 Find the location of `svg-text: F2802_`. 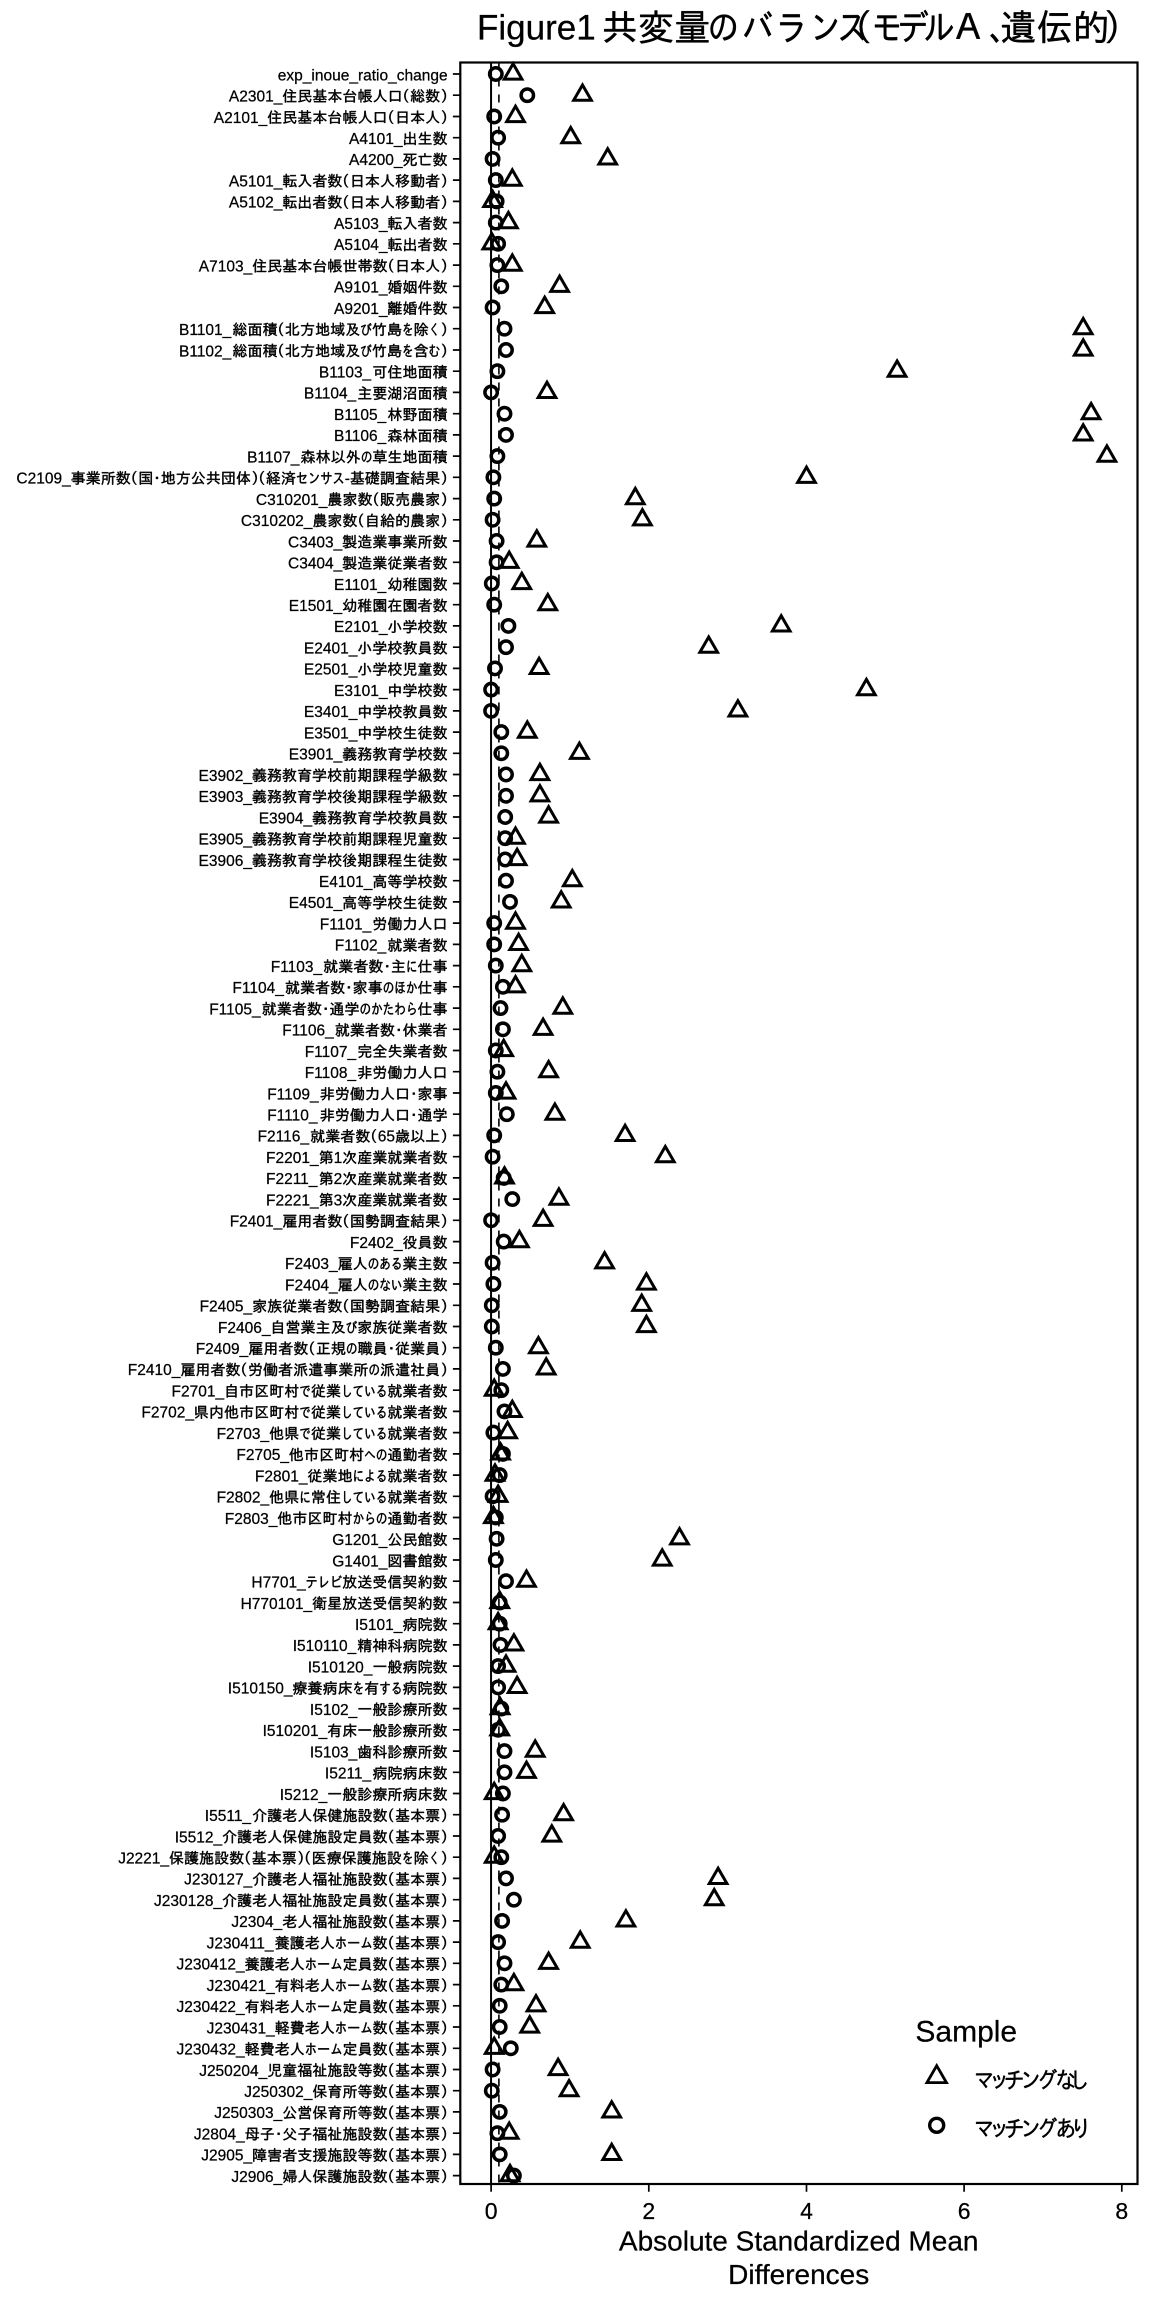

svg-text: F2802_ is located at coordinates (243, 1498).